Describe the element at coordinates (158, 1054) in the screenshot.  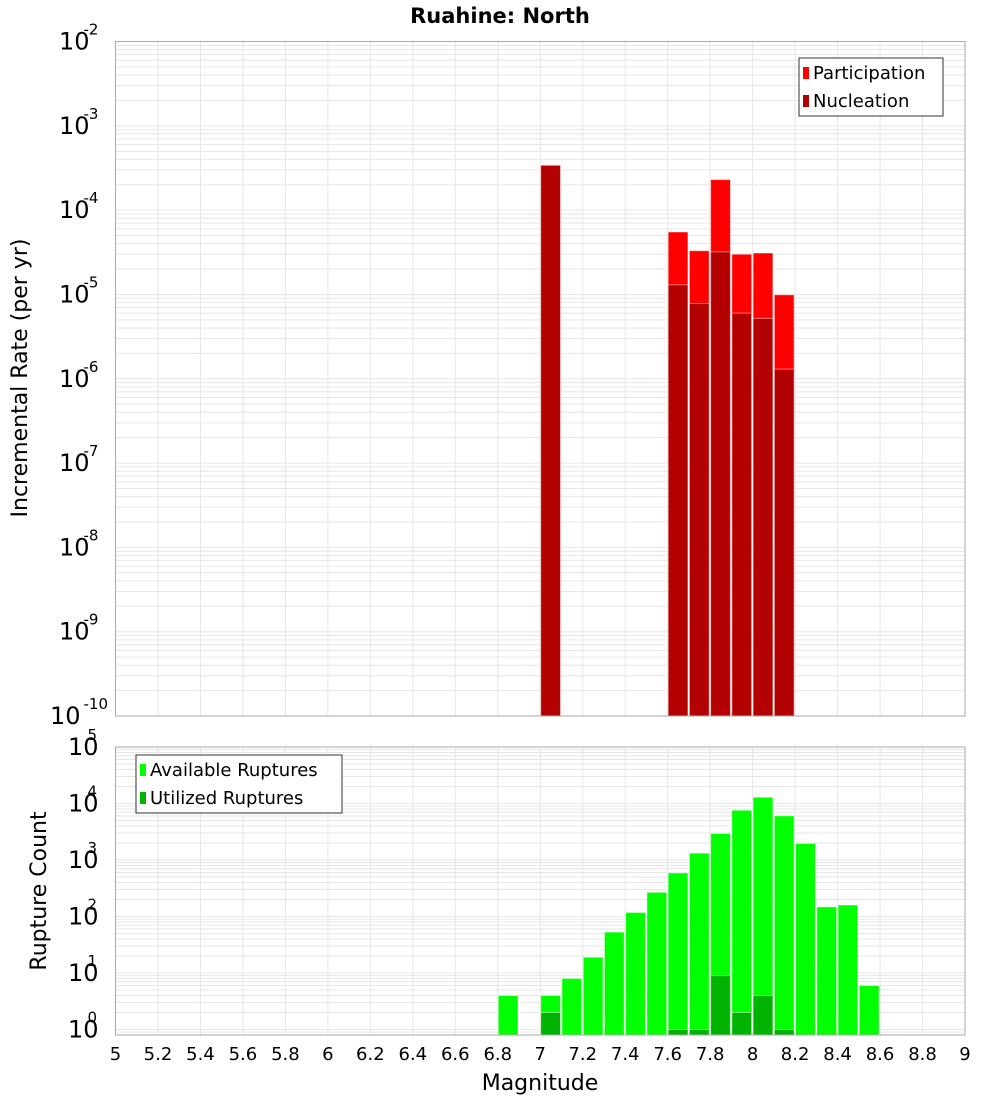
I see `x-tick-label: 5.2` at that location.